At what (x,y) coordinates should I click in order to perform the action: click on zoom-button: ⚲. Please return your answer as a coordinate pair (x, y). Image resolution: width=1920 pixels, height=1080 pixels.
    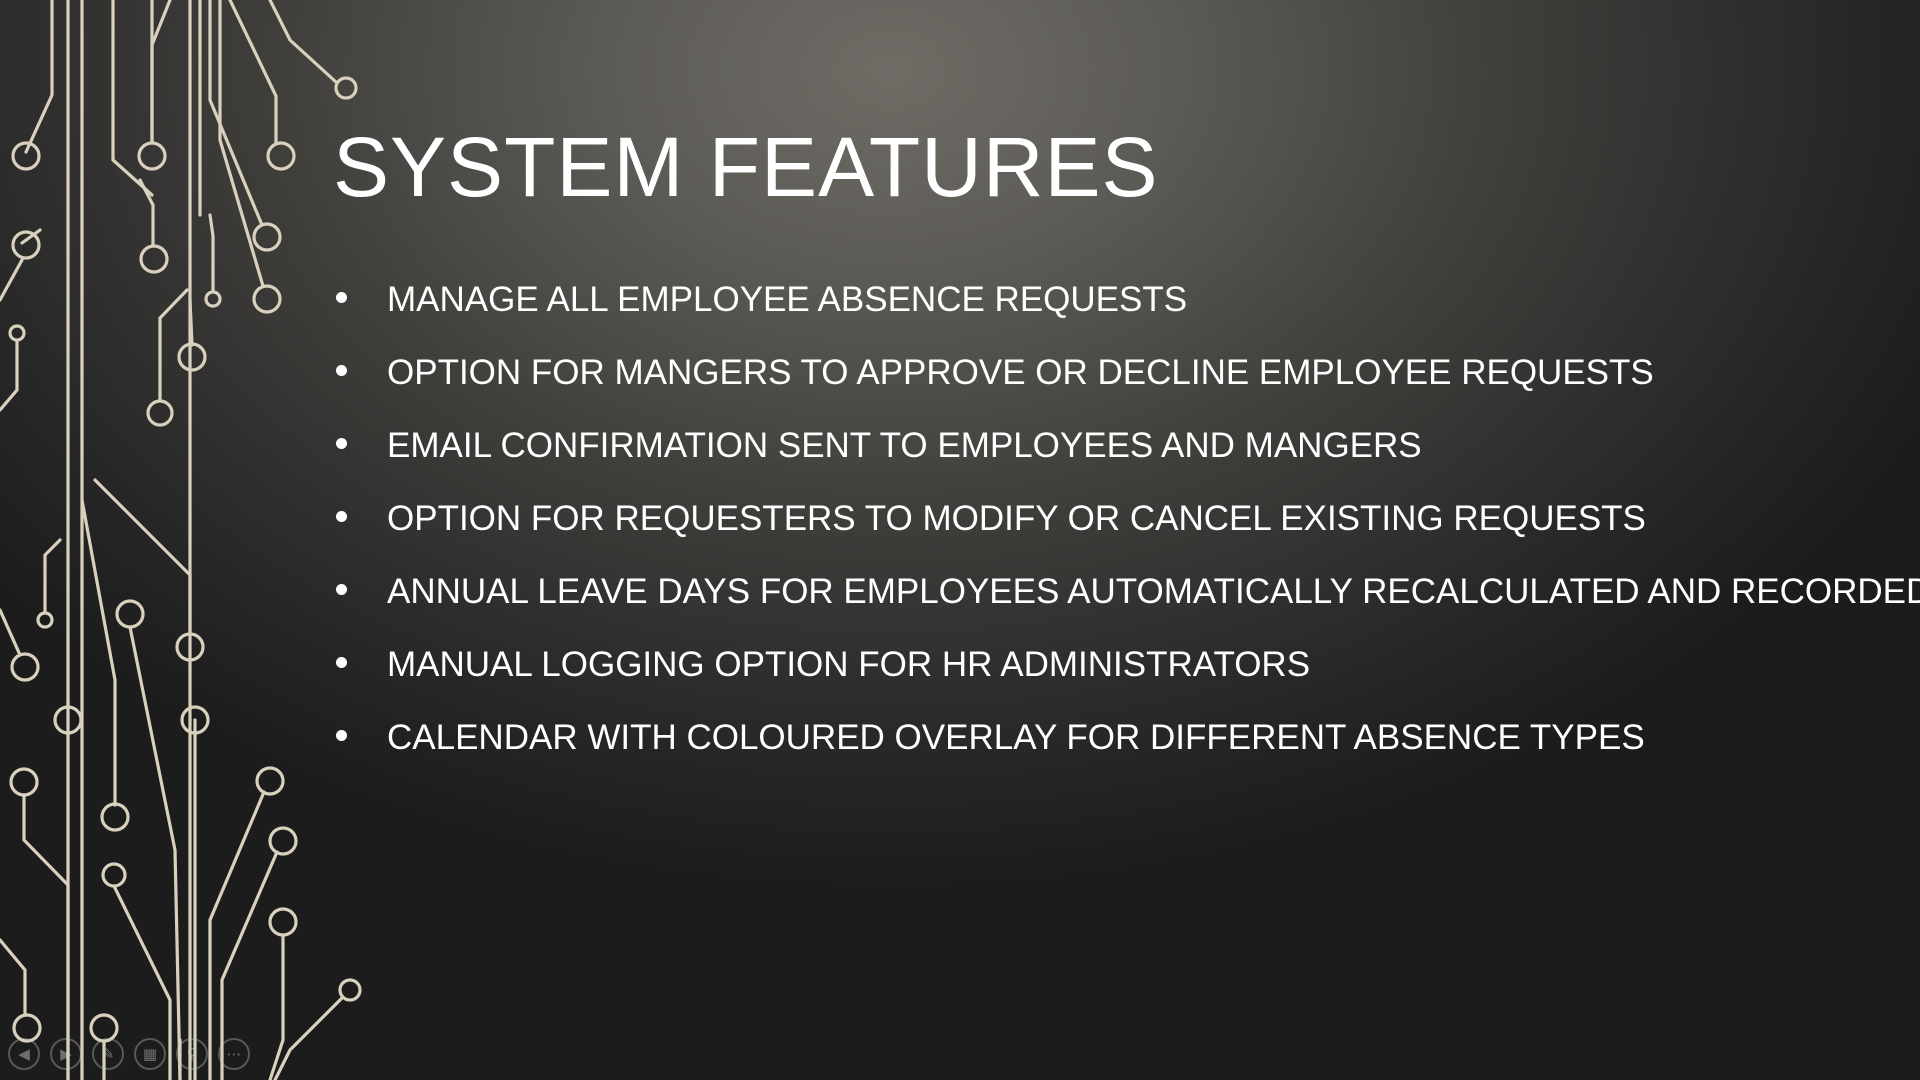
    Looking at the image, I should click on (192, 1054).